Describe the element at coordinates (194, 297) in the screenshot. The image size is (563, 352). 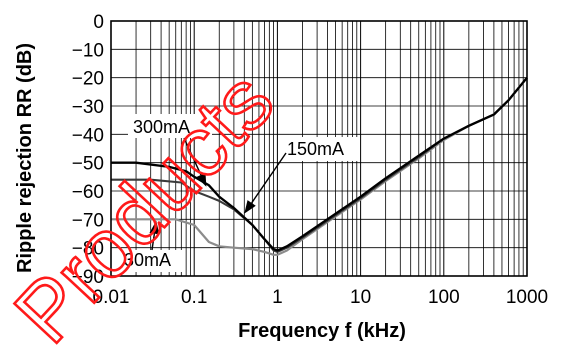
I see `x-tick-label: 0.1` at that location.